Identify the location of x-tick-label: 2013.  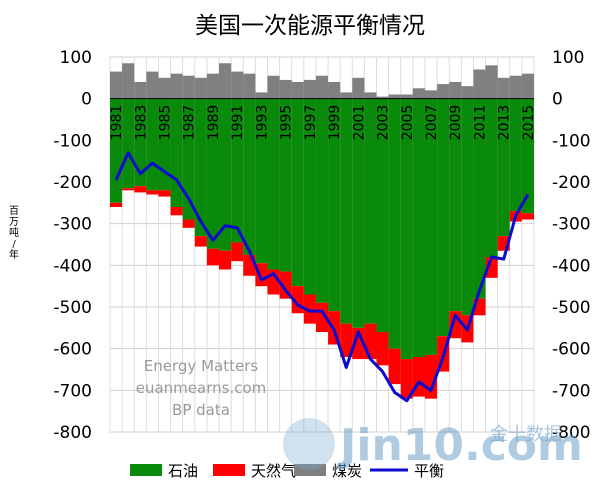
(505, 123).